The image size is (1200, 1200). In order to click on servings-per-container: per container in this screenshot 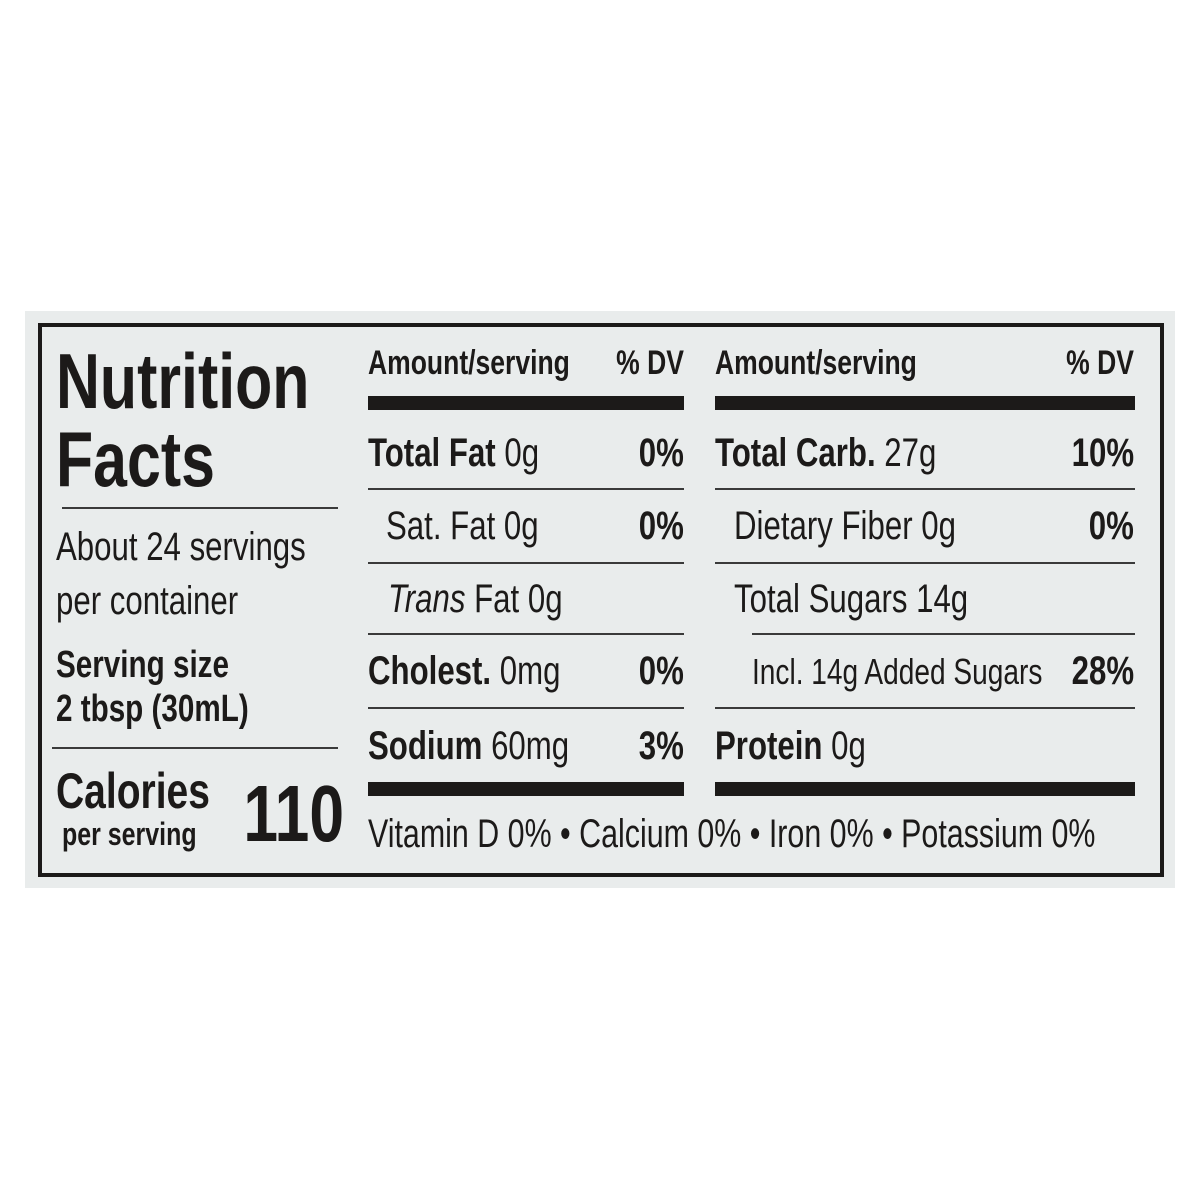, I will do `click(147, 601)`.